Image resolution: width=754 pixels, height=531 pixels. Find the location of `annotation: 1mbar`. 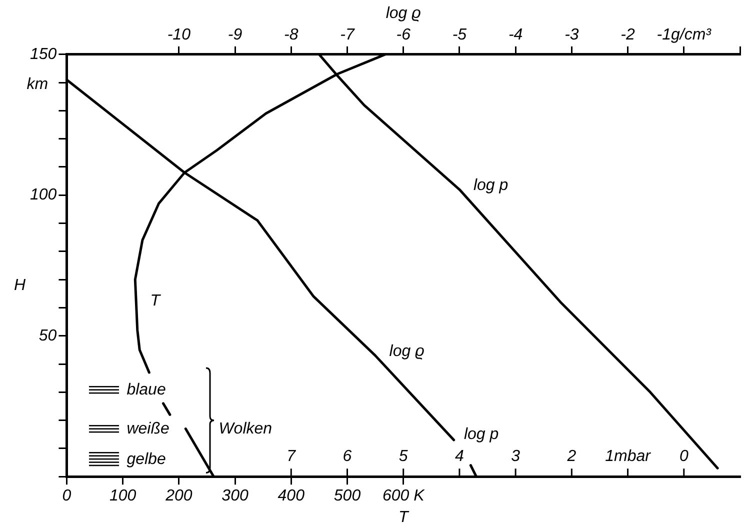

annotation: 1mbar is located at coordinates (628, 457).